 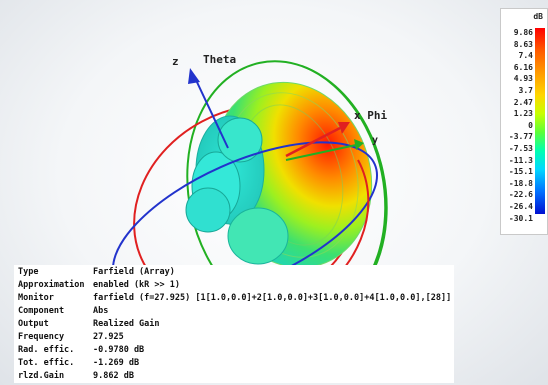 I want to click on legend-tick: 8.63, so click(x=523, y=44).